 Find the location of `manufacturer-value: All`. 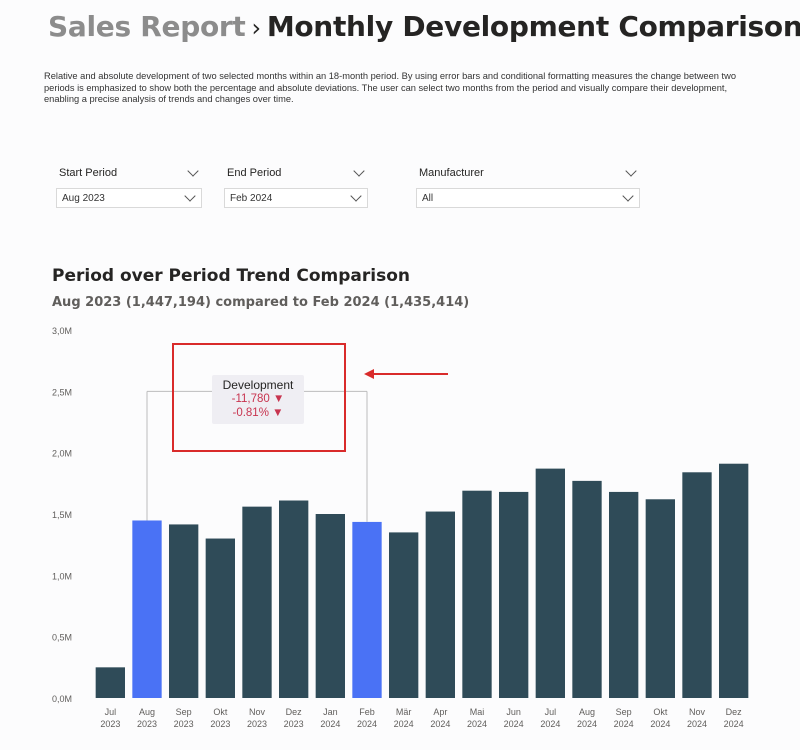

manufacturer-value: All is located at coordinates (428, 198).